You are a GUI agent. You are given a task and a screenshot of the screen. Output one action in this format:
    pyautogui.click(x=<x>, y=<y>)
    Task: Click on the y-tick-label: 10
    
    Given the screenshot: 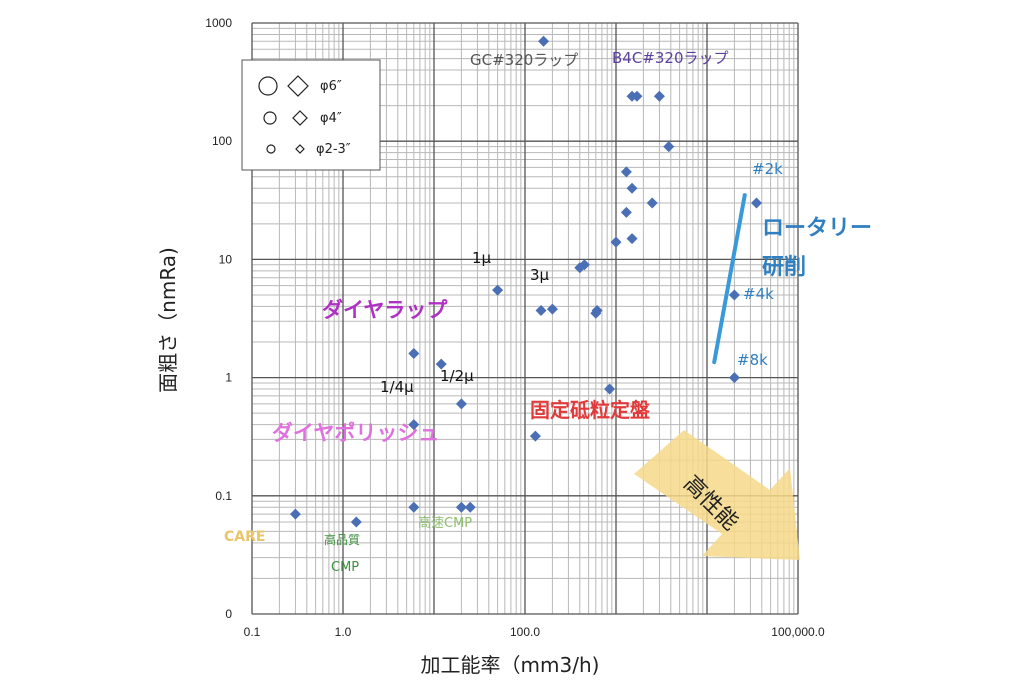 What is the action you would take?
    pyautogui.click(x=226, y=259)
    